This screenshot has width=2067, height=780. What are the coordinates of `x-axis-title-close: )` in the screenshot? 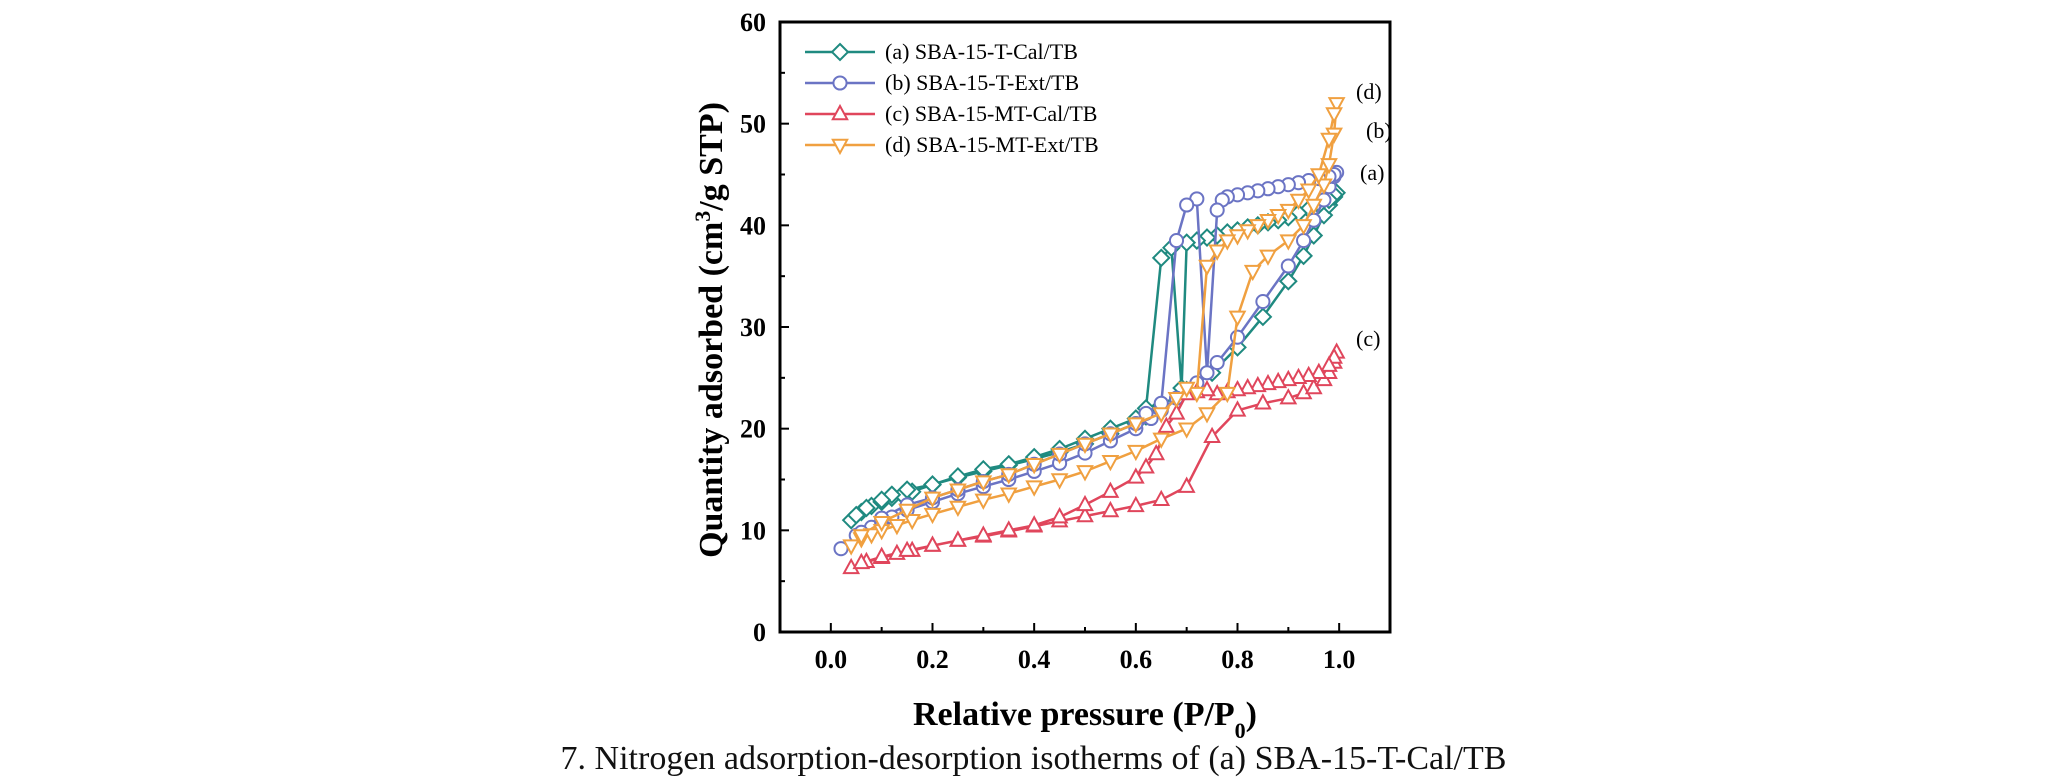 It's located at (1251, 714).